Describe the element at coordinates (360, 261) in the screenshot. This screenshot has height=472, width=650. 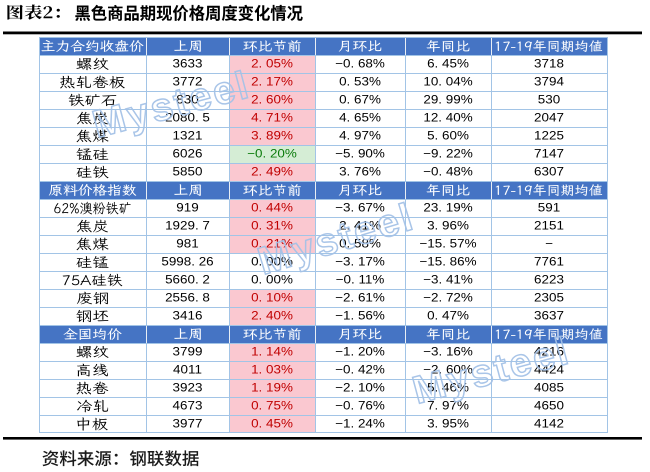
I see `svg-text: −3. 17%` at that location.